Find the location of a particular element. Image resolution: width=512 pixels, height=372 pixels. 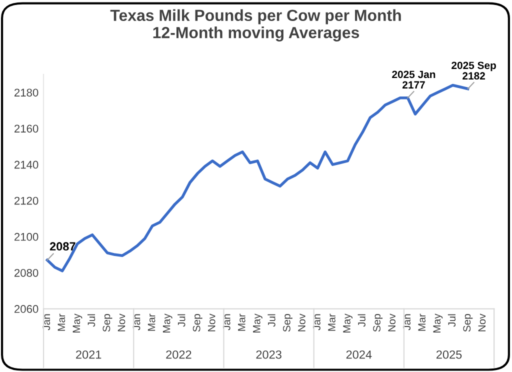

text: 2024 is located at coordinates (359, 354).